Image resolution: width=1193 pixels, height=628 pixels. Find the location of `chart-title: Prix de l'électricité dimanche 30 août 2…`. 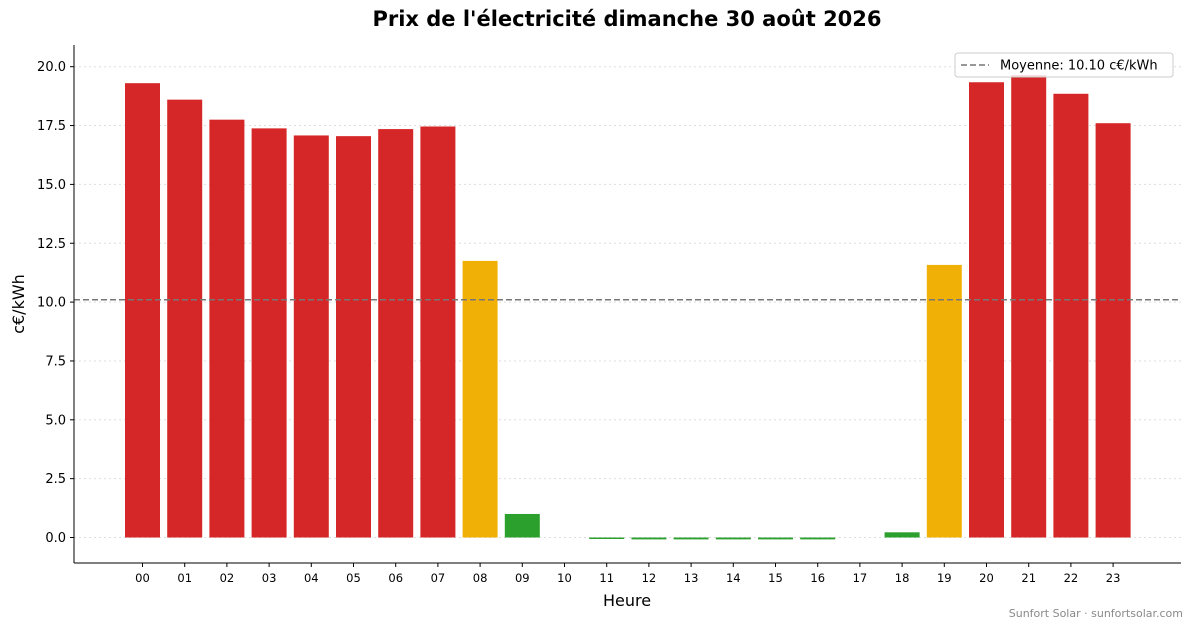

chart-title: Prix de l'électricité dimanche 30 août 2… is located at coordinates (626, 19).